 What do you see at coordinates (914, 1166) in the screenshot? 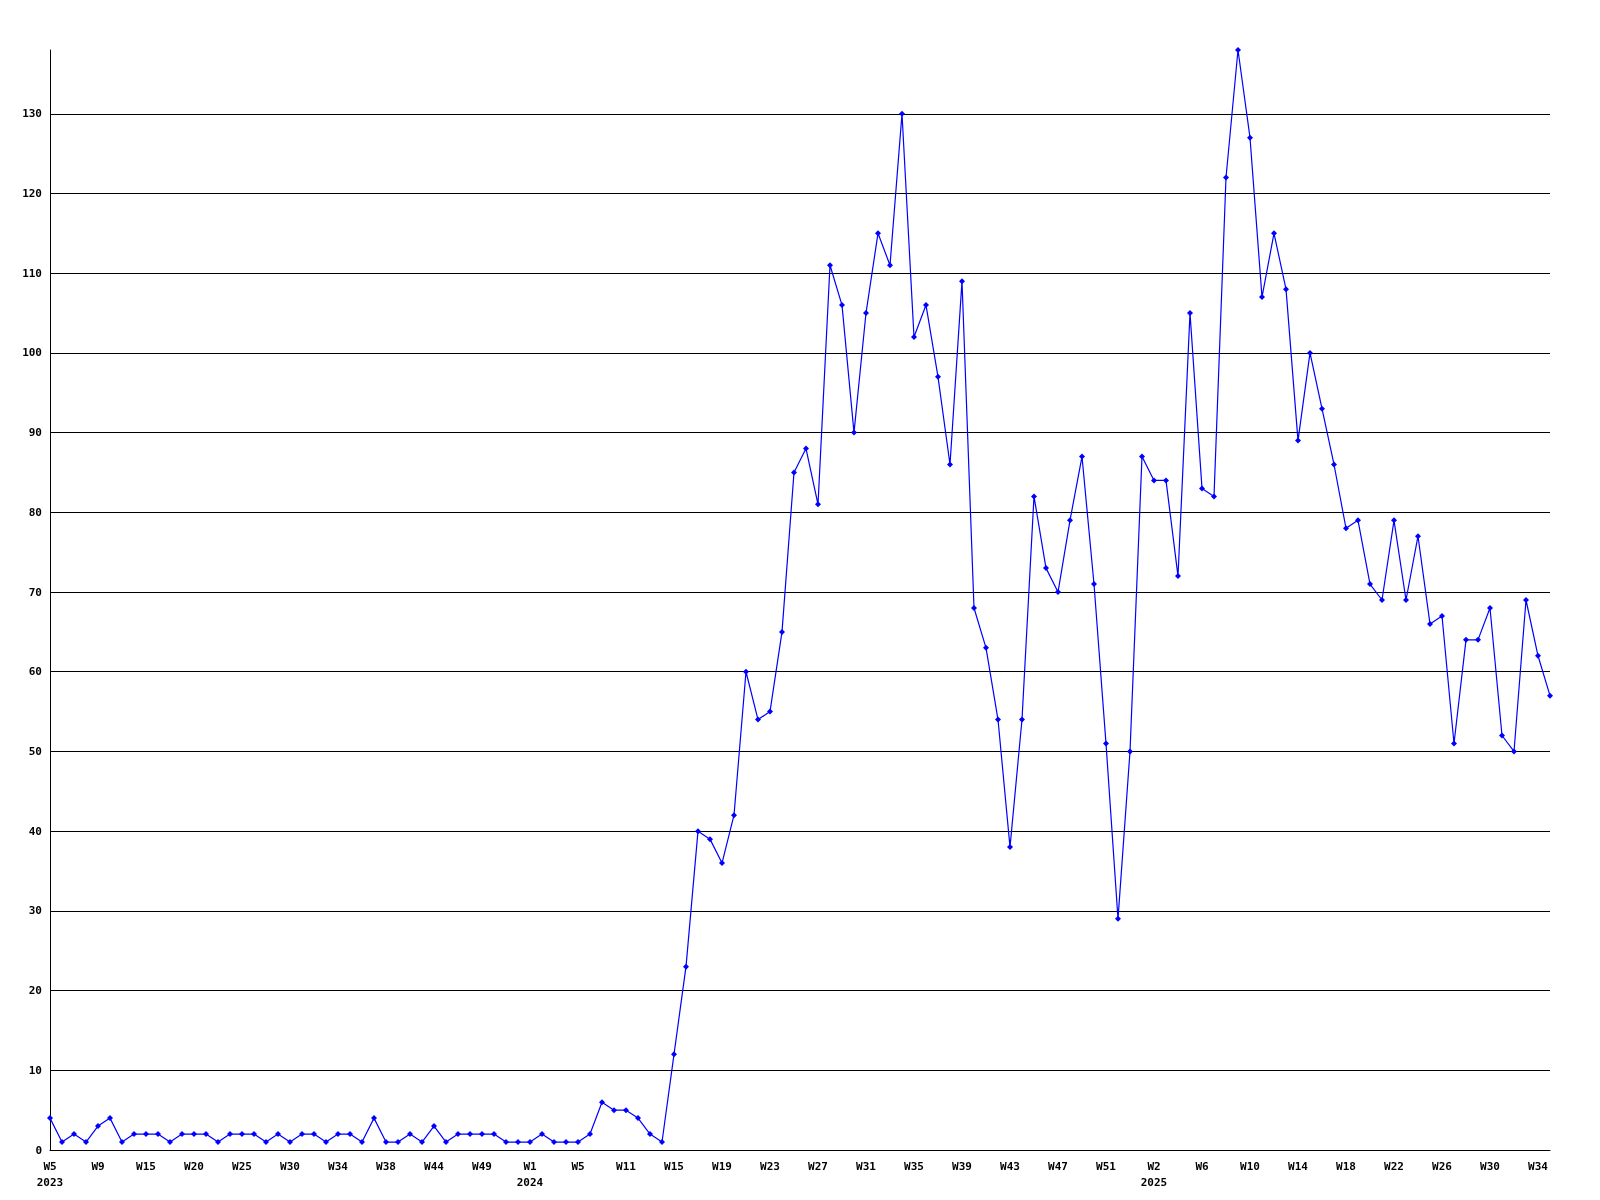
I see `x-tick-label: W35` at bounding box center [914, 1166].